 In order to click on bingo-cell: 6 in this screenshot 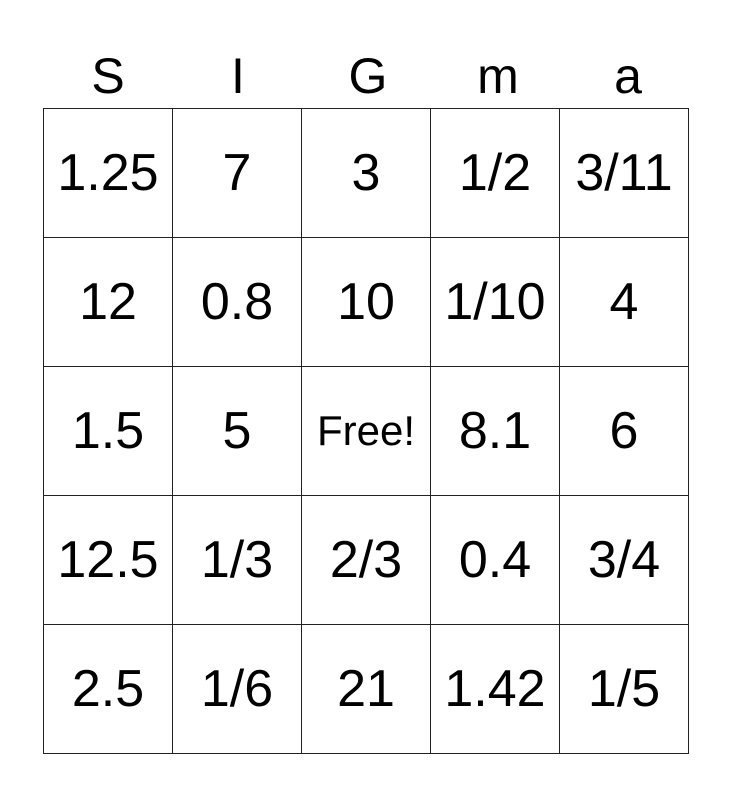, I will do `click(624, 431)`.